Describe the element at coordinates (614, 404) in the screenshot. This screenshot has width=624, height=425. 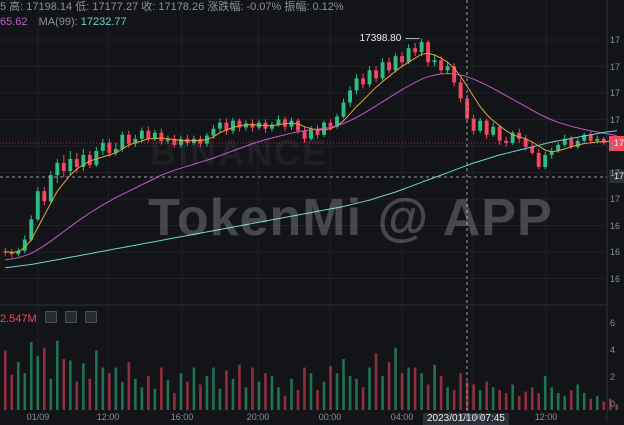
I see `volume-tick-label: 0.` at that location.